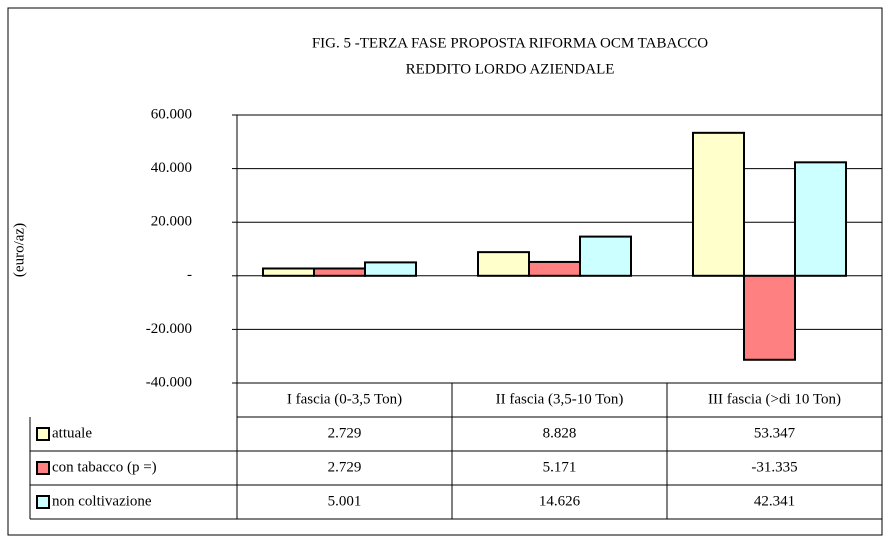 Image resolution: width=889 pixels, height=543 pixels. I want to click on y-tick-label: -40.000, so click(169, 382).